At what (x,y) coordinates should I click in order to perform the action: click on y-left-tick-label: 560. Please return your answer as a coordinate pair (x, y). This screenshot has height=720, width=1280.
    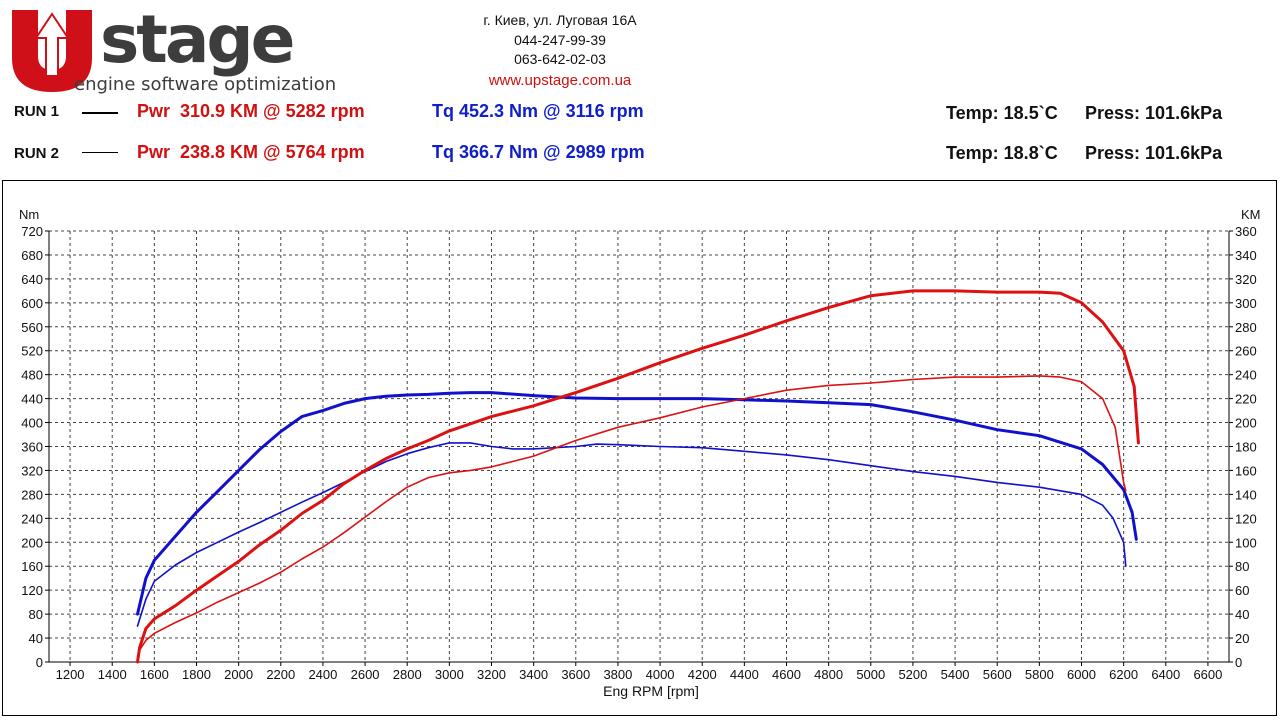
    Looking at the image, I should click on (32, 327).